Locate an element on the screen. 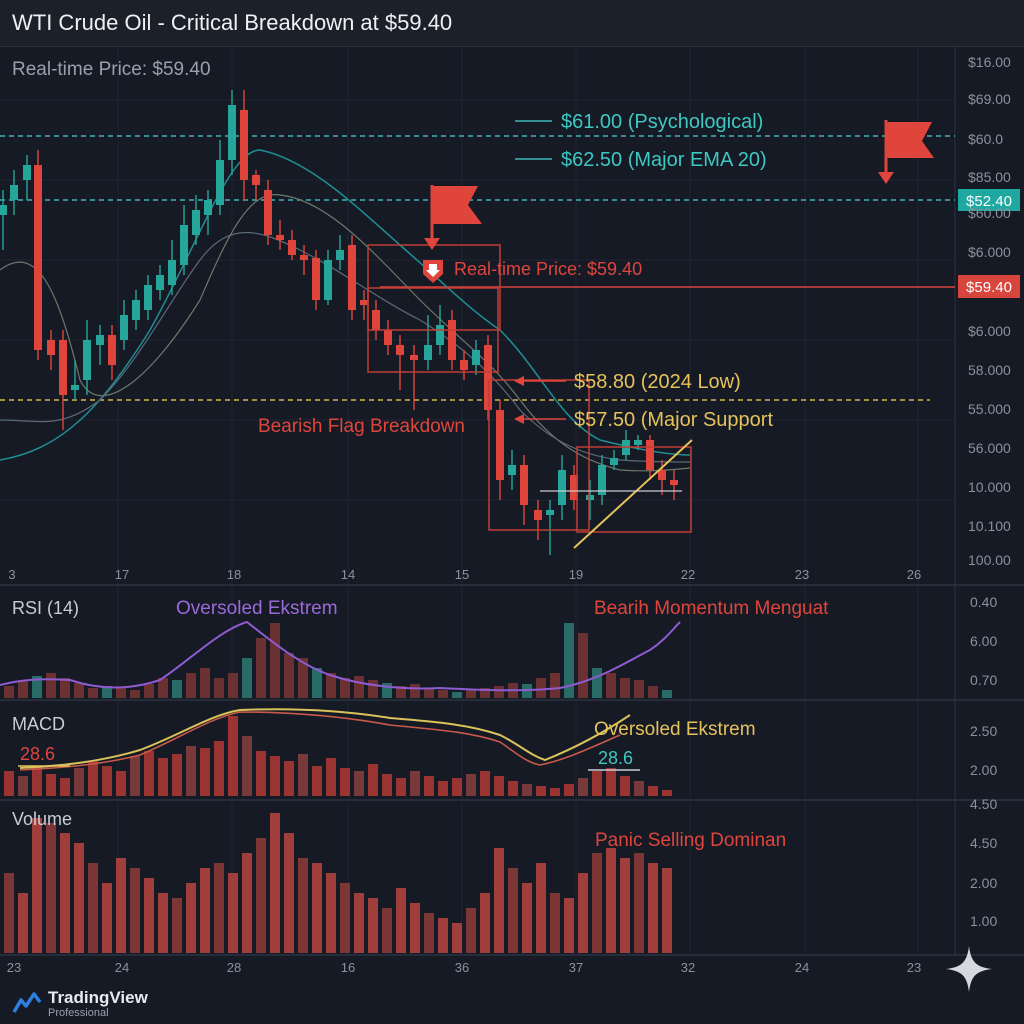  volume-axis-label: 4.50 is located at coordinates (983, 843).